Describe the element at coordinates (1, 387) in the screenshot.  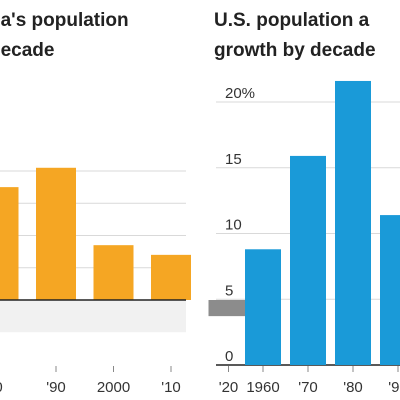
I see `x-tick-label: 0` at that location.